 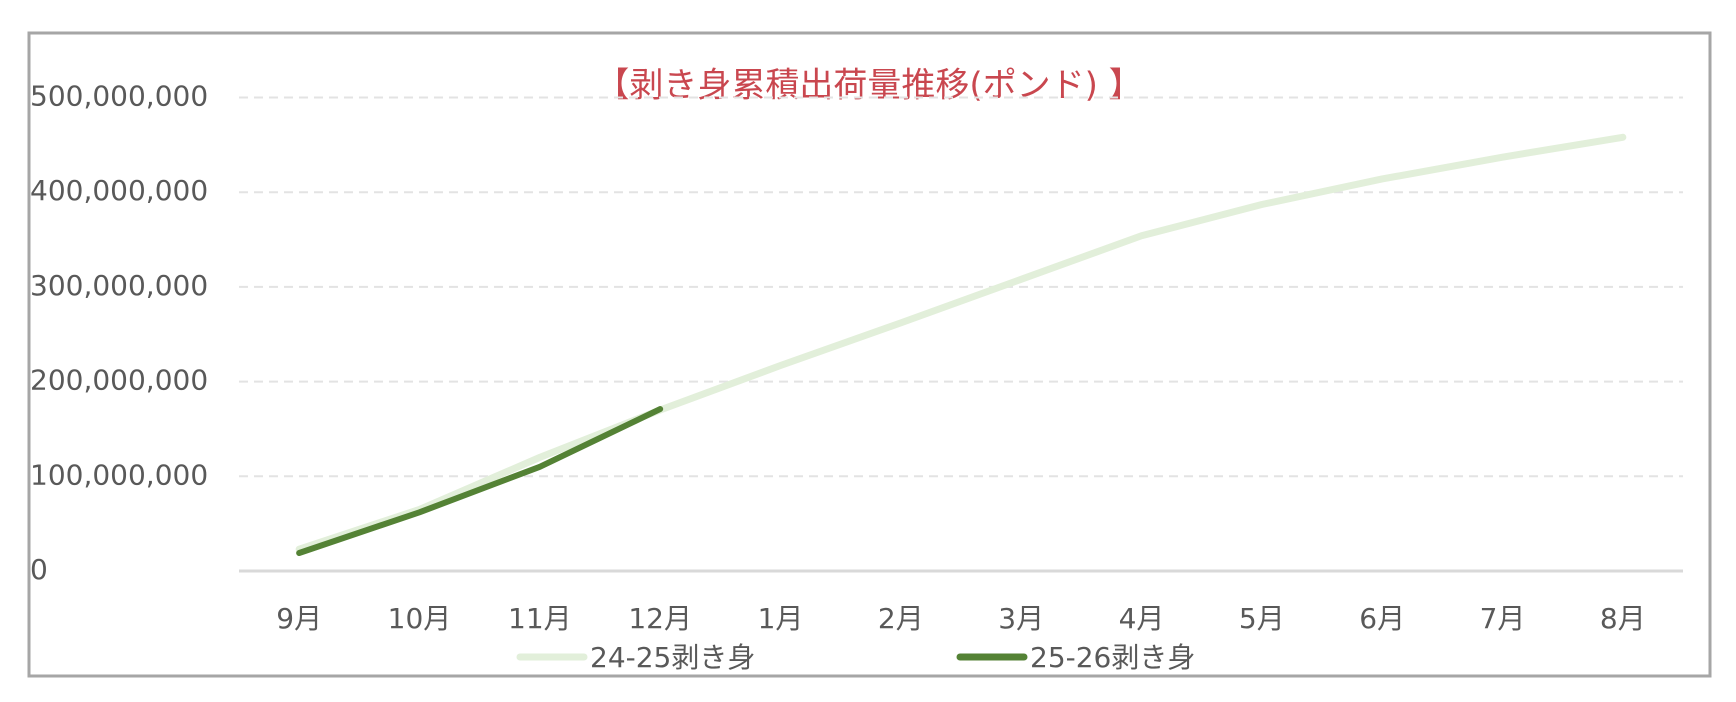 I want to click on x-tick-label: 1月, so click(x=781, y=618).